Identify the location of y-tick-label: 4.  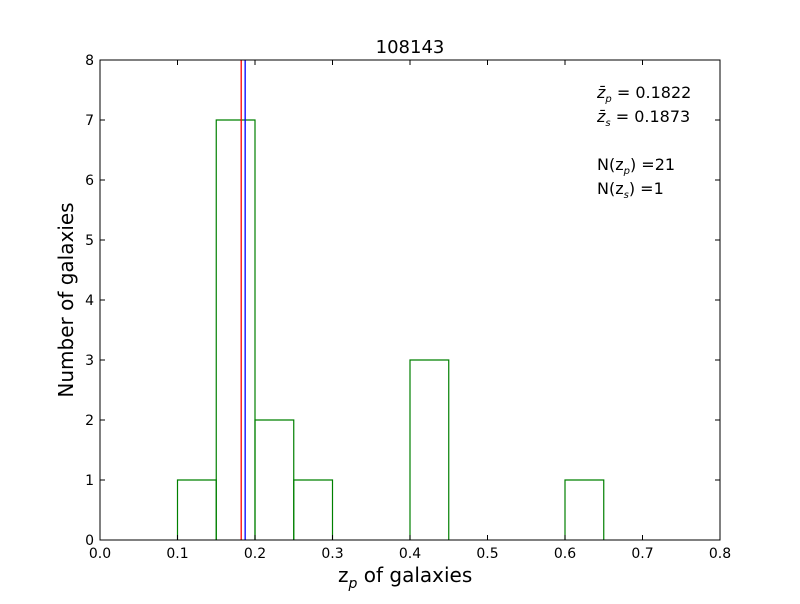
(89, 301).